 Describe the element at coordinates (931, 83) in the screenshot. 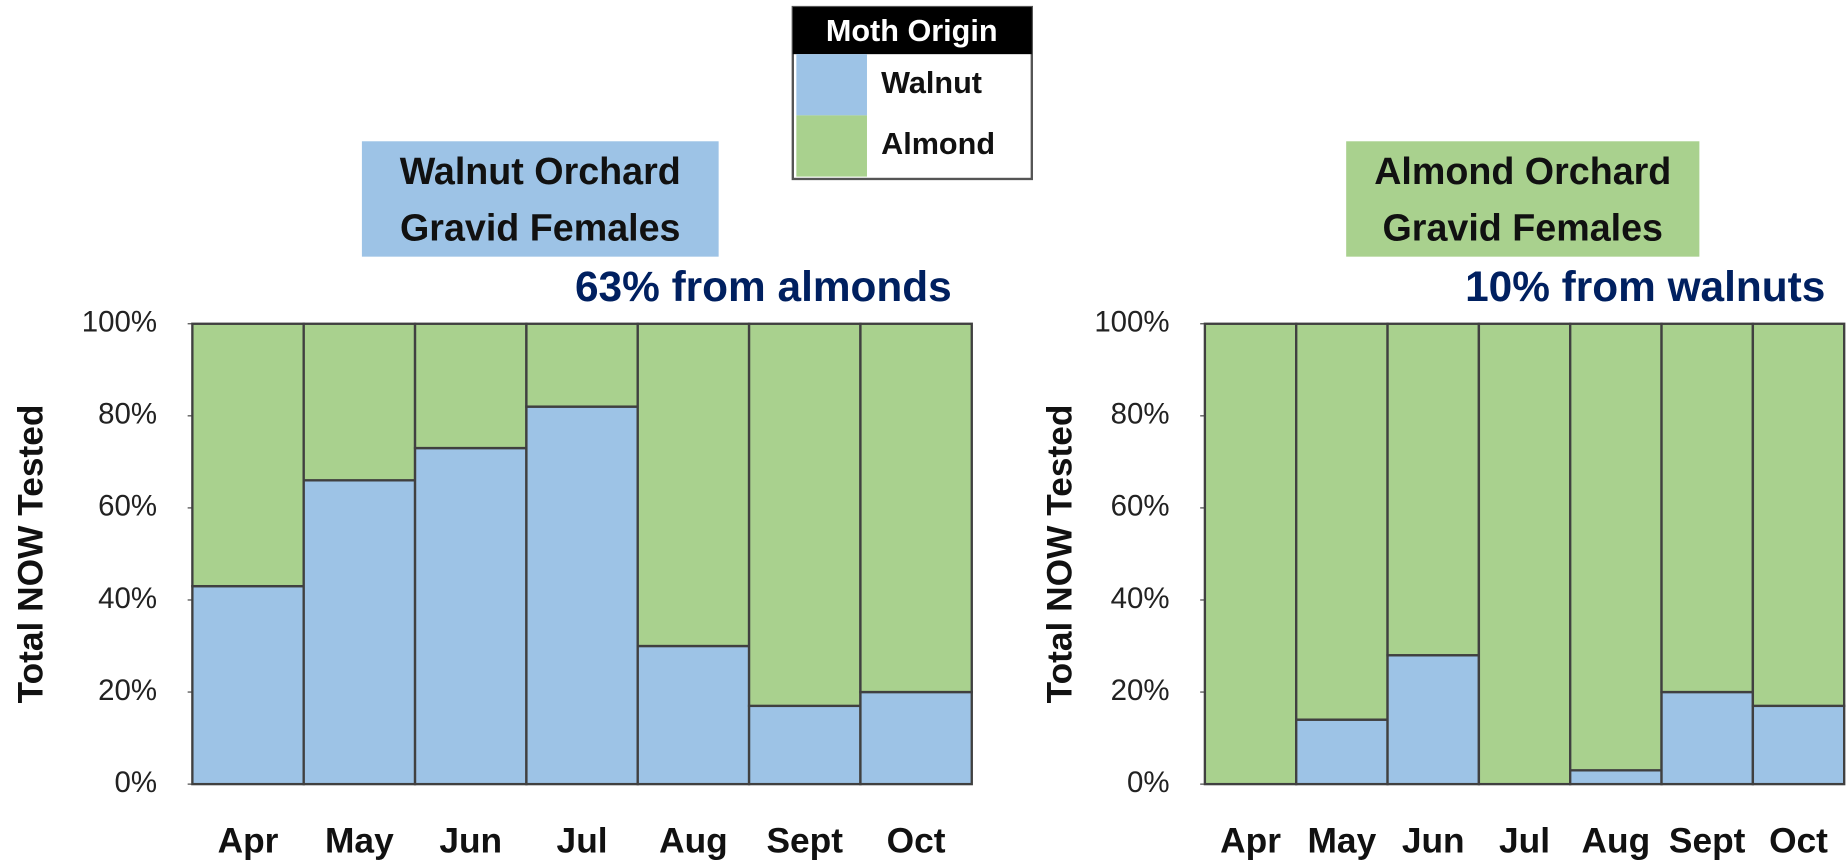

I see `legend-label: Walnut` at that location.